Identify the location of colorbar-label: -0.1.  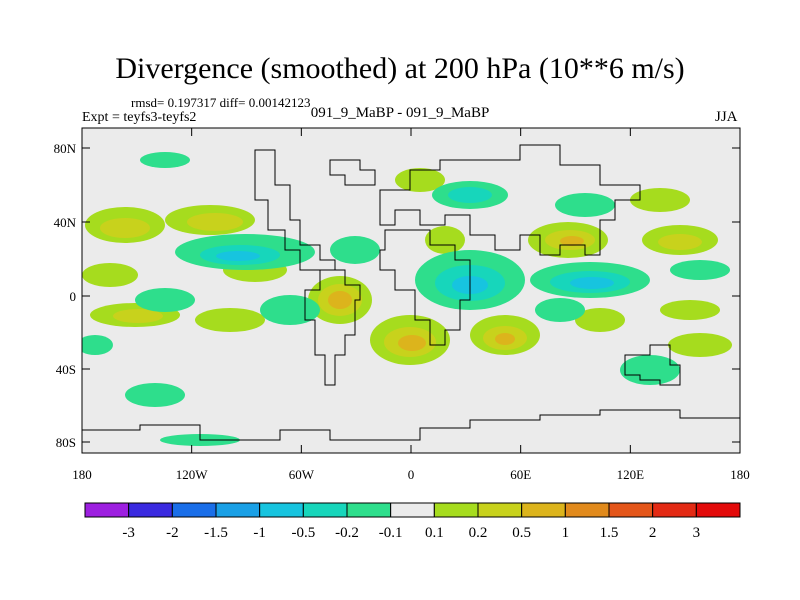
(391, 533).